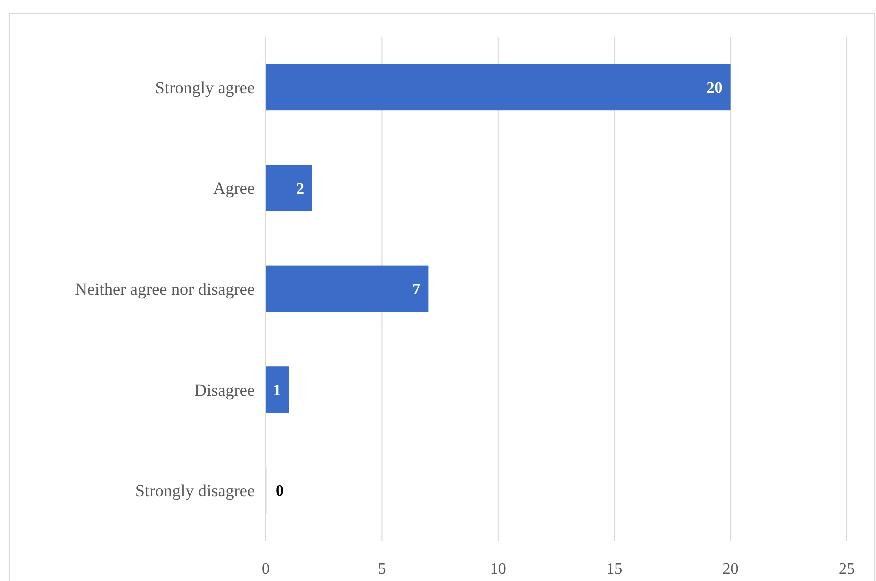 The height and width of the screenshot is (581, 876). I want to click on data-label: 1, so click(277, 391).